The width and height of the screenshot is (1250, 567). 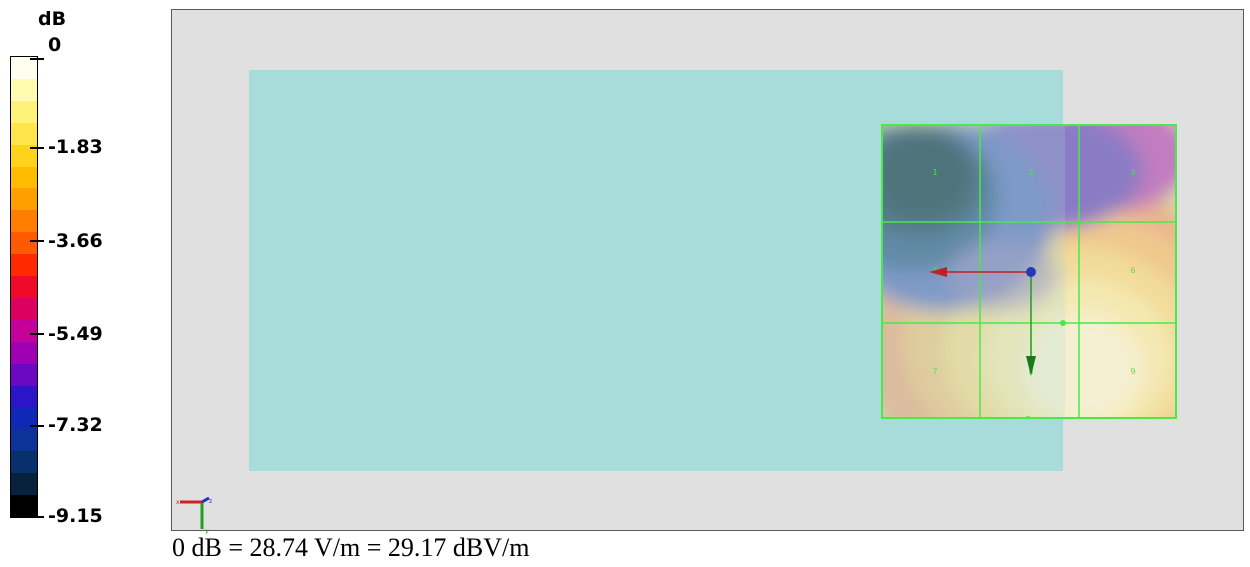 I want to click on legend-label-1: -1.83, so click(x=75, y=147).